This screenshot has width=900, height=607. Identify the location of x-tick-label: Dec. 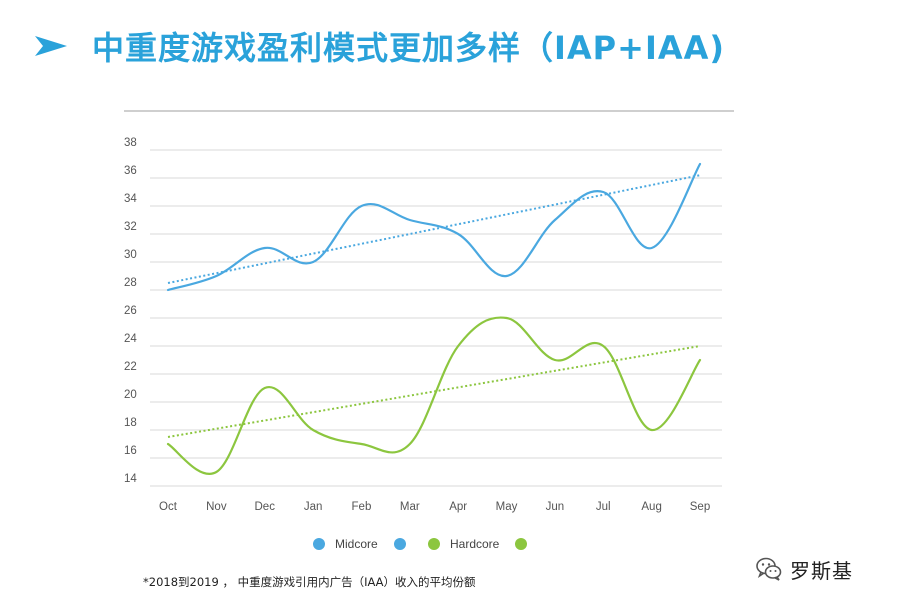
(265, 507).